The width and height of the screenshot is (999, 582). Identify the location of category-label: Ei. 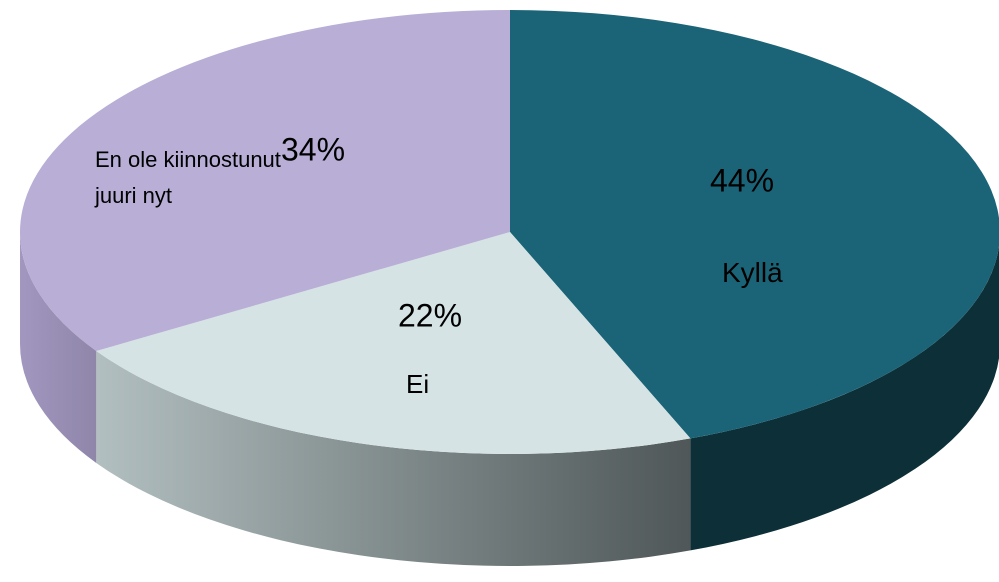
(418, 384).